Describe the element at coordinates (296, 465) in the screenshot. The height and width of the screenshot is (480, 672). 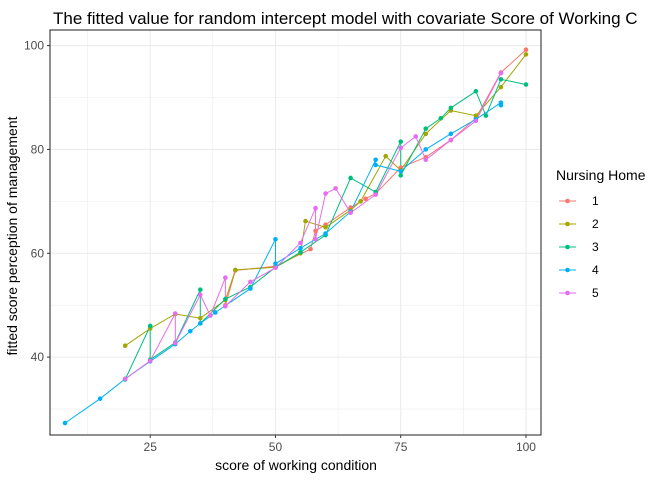
I see `x-axis-title: score of working condition` at that location.